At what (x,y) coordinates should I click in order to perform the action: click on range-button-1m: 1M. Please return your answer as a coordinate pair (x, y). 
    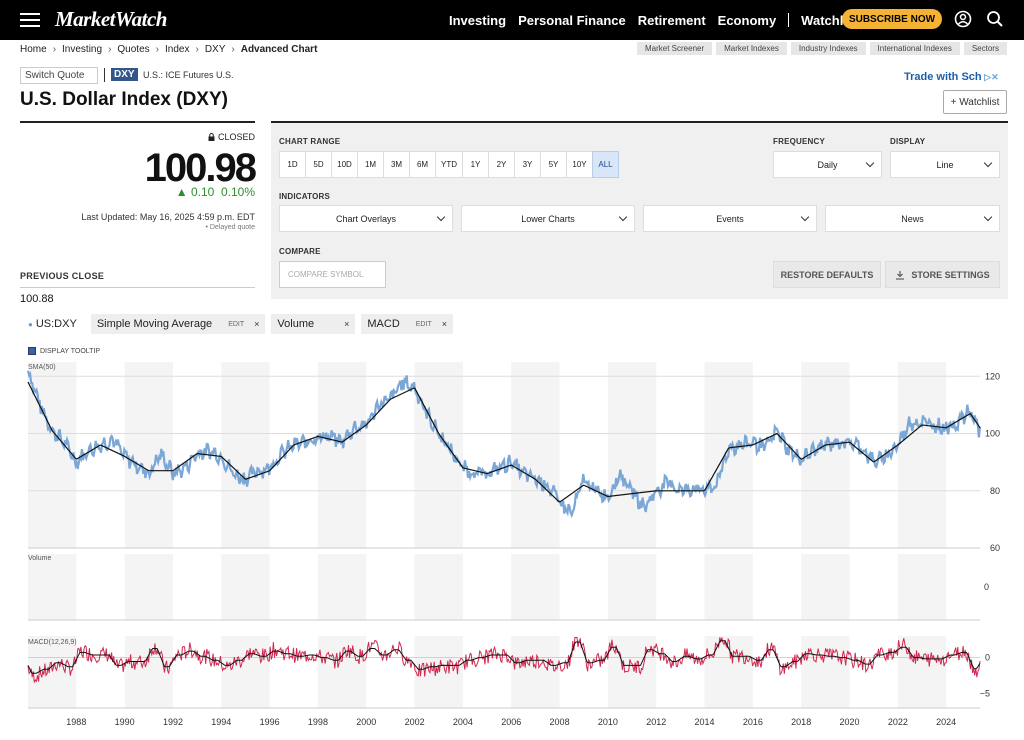
    Looking at the image, I should click on (370, 164).